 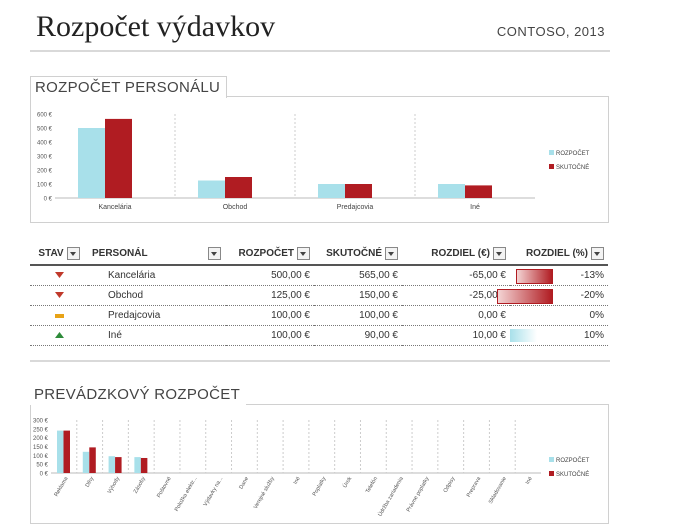 What do you see at coordinates (592, 275) in the screenshot?
I see `pct-value: -13%` at bounding box center [592, 275].